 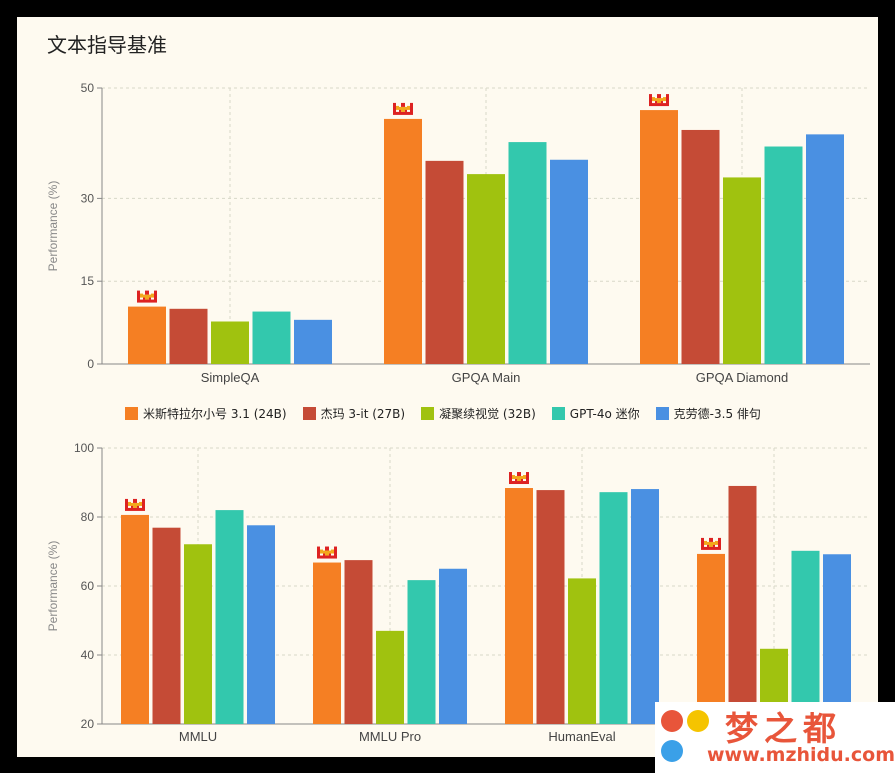 I want to click on legend-label: GPT-4o 迷你, so click(x=604, y=414).